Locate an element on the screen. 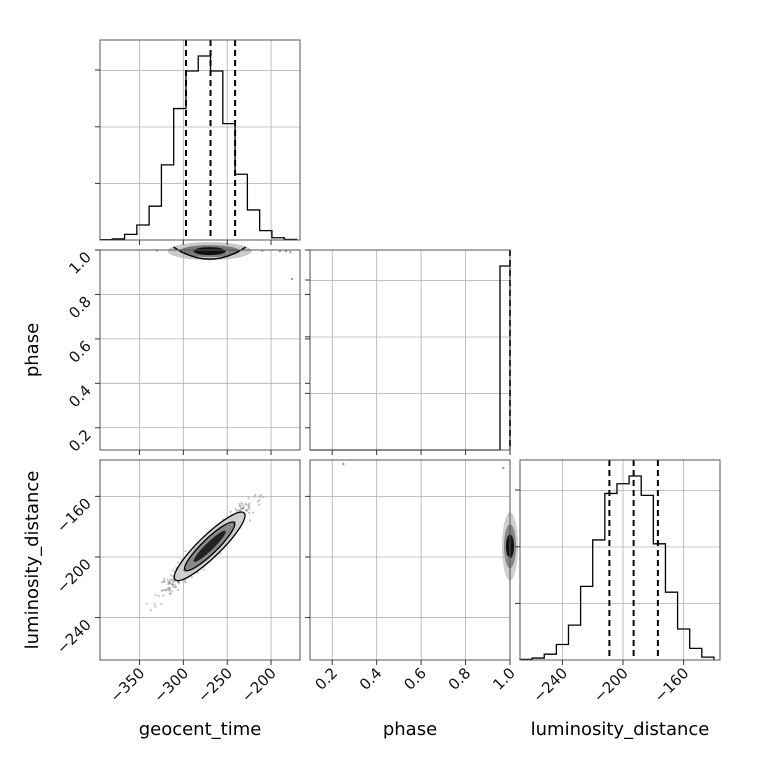  histogram-phase is located at coordinates (410, 358).